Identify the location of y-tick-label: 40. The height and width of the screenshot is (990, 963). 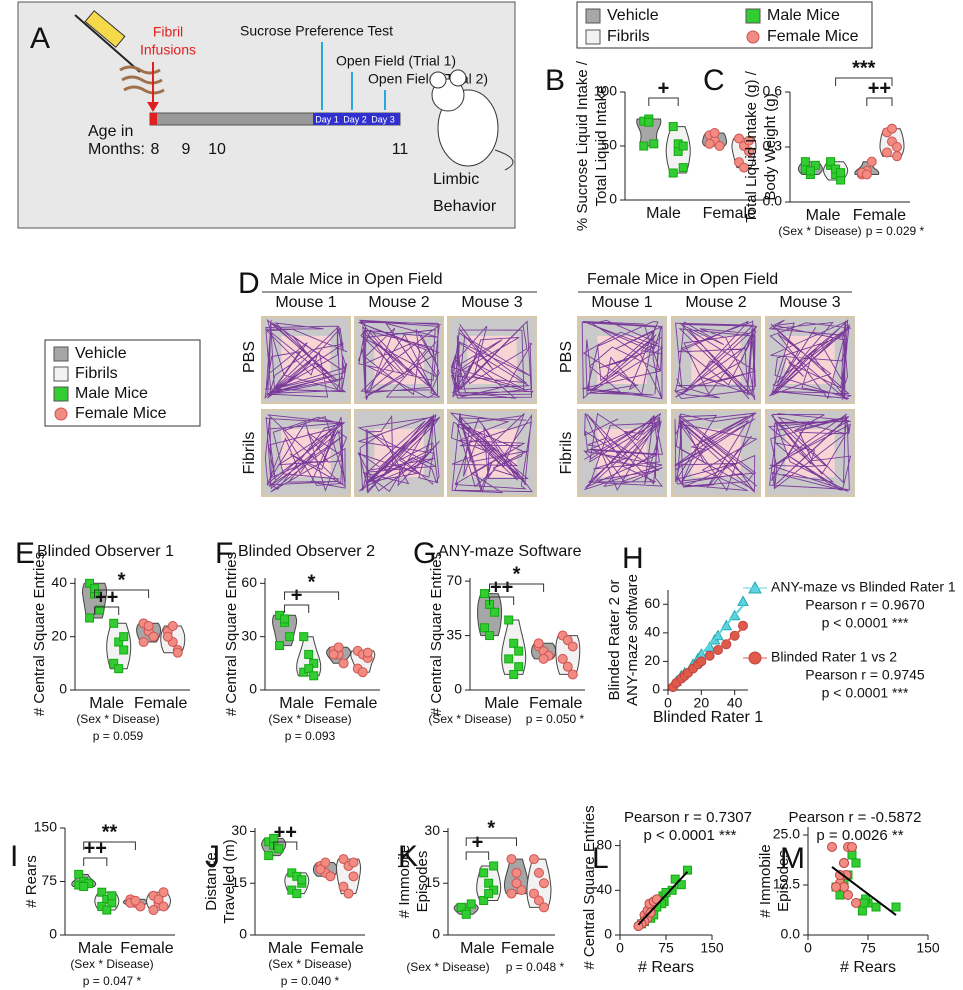
(652, 632).